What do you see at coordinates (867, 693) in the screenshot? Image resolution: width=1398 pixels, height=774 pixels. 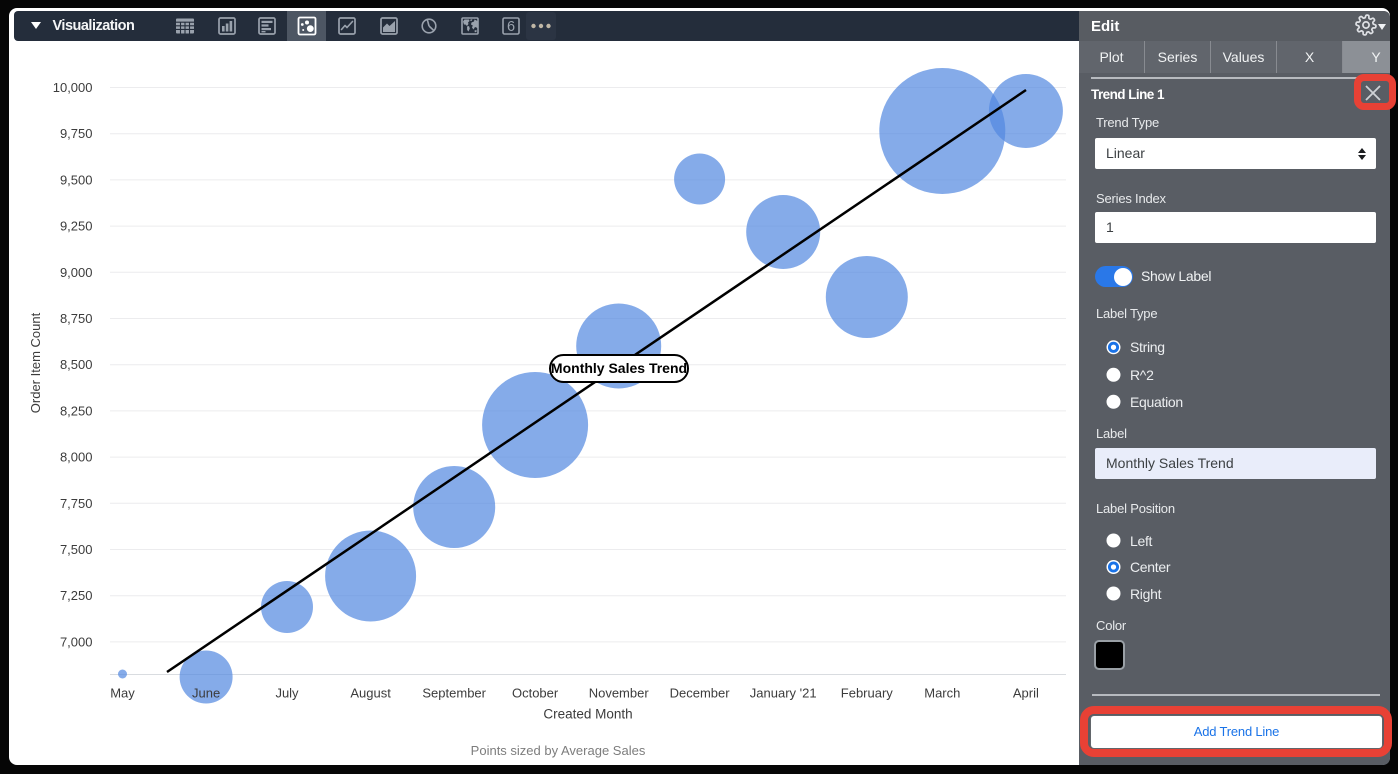 I see `svg-text: February` at bounding box center [867, 693].